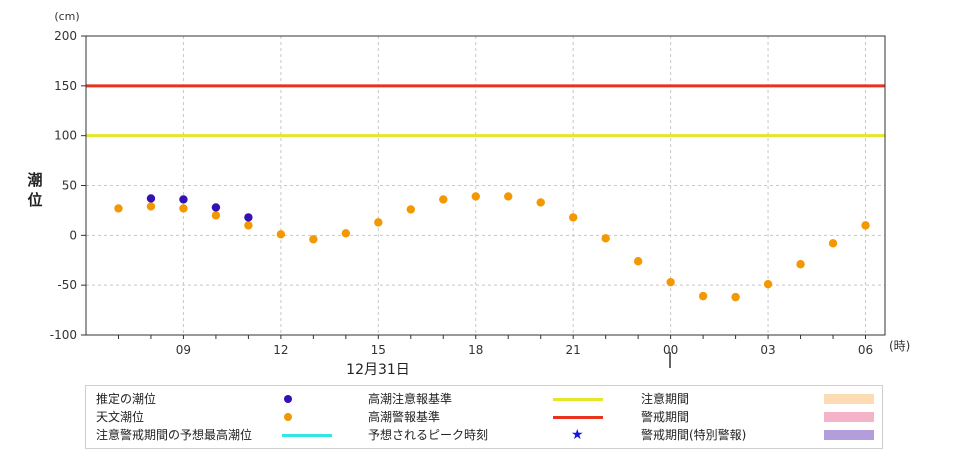  What do you see at coordinates (65, 136) in the screenshot?
I see `y-tick-label: 100` at bounding box center [65, 136].